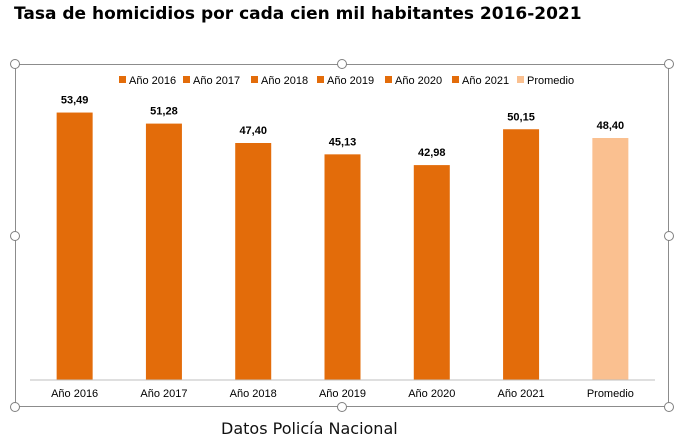  I want to click on legend-entry: Año 2016, so click(152, 81).